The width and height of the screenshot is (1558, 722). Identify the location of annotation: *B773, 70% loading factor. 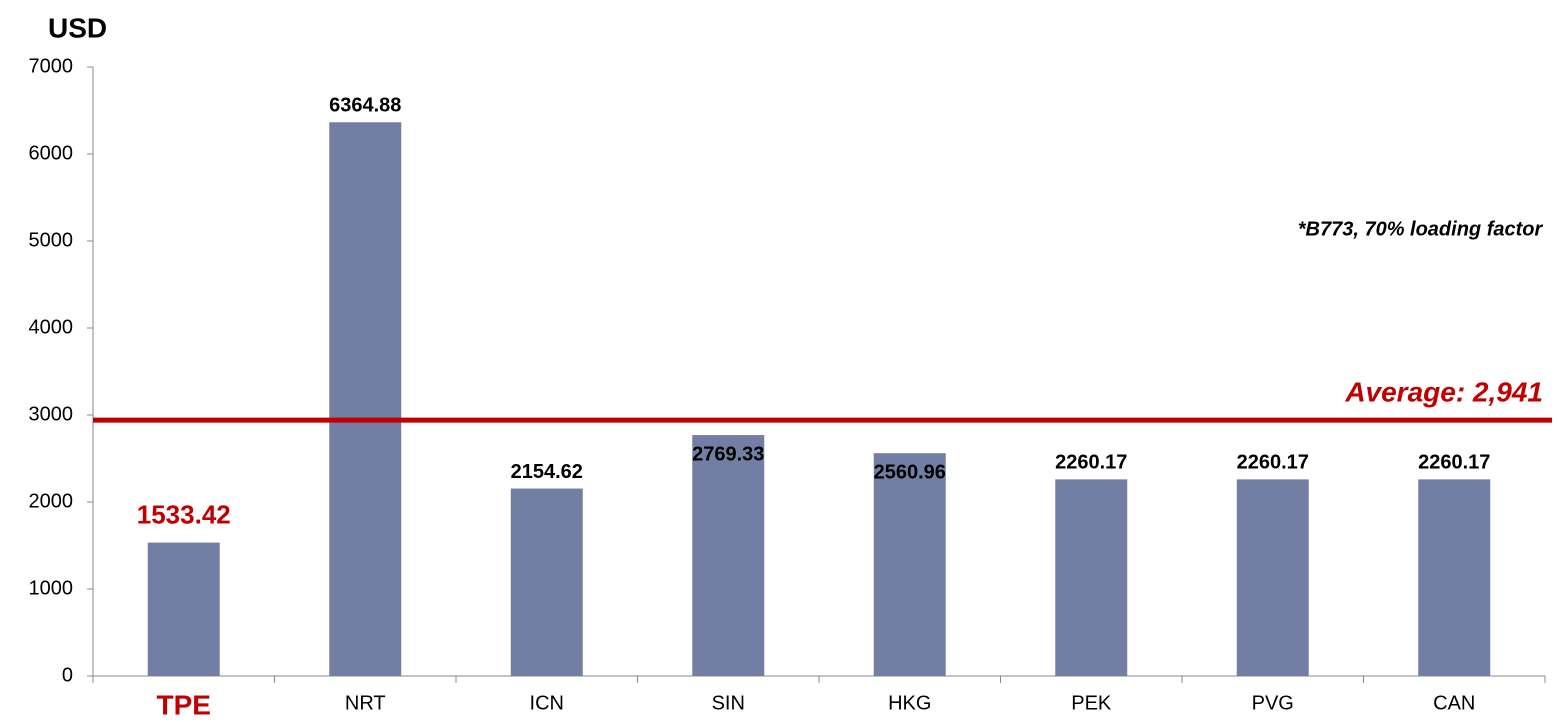
(1421, 229).